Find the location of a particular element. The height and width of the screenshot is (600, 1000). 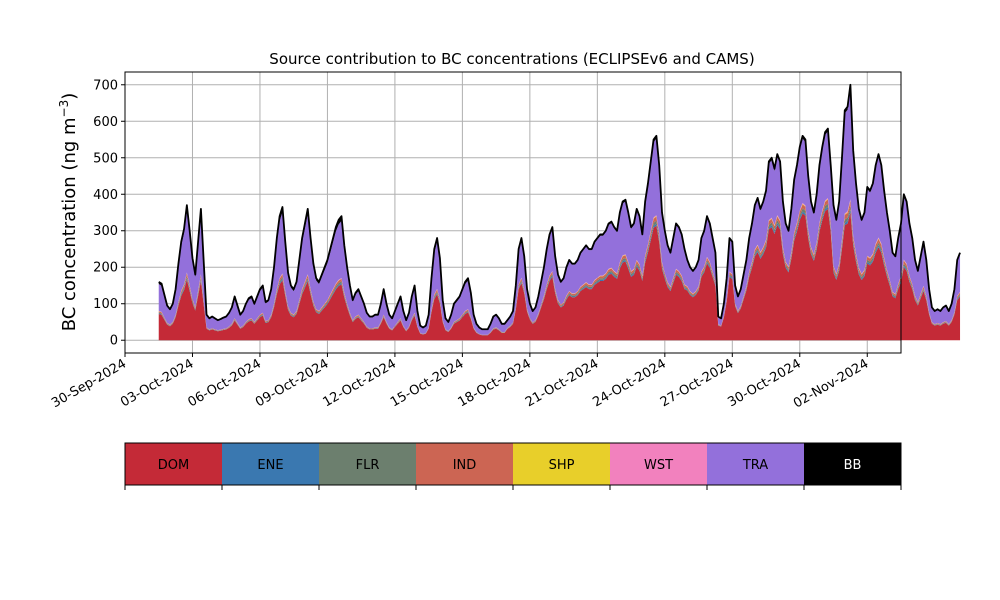

y-tick-label: 700 is located at coordinates (105, 85).